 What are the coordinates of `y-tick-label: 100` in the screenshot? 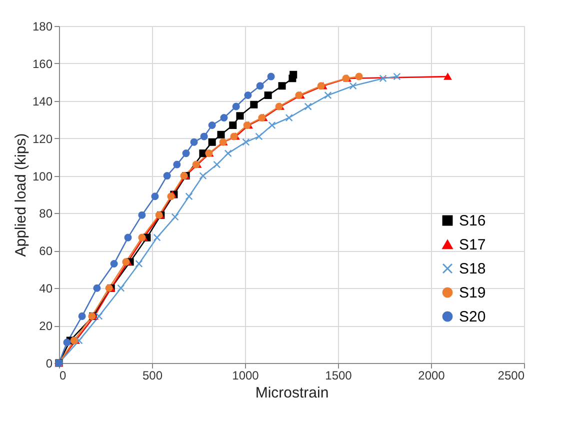 It's located at (42, 176).